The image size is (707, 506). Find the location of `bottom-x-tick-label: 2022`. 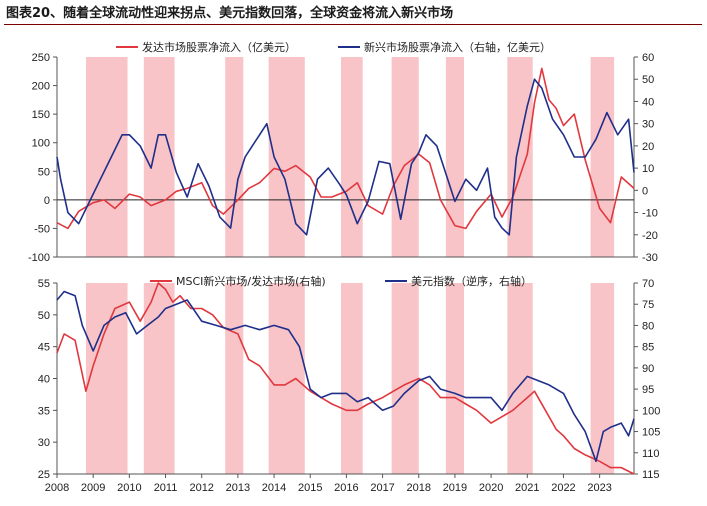

bottom-x-tick-label: 2022 is located at coordinates (563, 488).